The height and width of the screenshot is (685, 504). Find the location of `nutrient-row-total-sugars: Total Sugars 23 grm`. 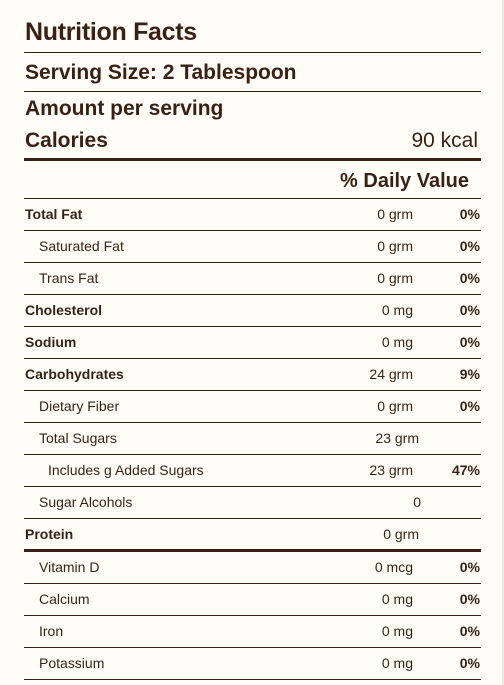

nutrient-row-total-sugars: Total Sugars 23 grm is located at coordinates (252, 439).